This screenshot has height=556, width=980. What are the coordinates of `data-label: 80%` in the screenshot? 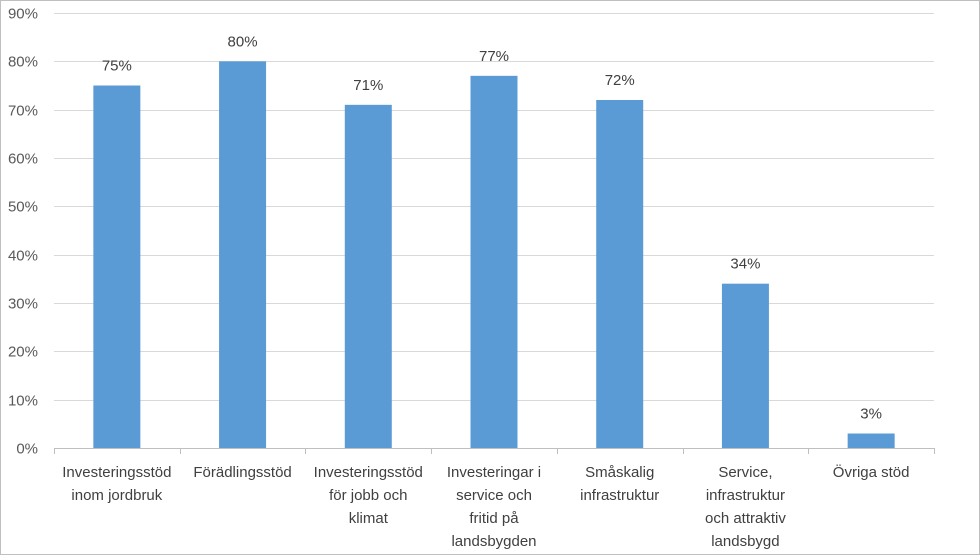 It's located at (243, 41).